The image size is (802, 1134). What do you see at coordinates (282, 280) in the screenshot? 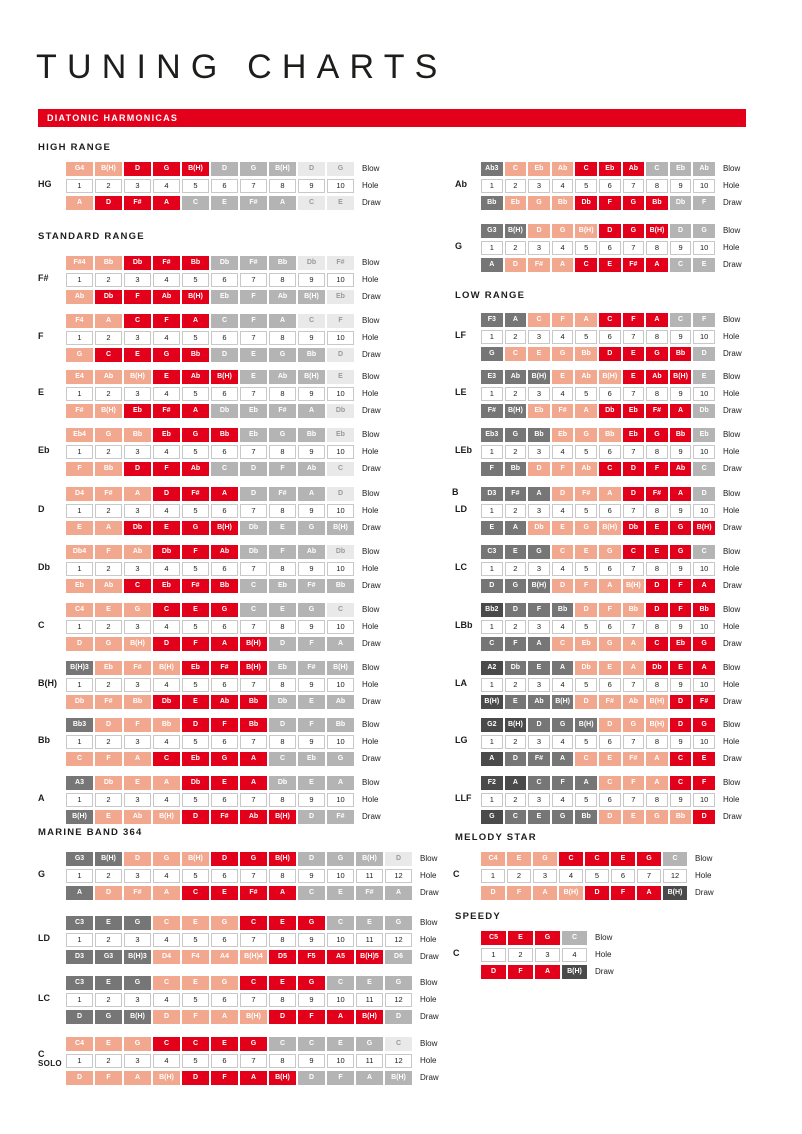
I see `hole-cell: 8` at bounding box center [282, 280].